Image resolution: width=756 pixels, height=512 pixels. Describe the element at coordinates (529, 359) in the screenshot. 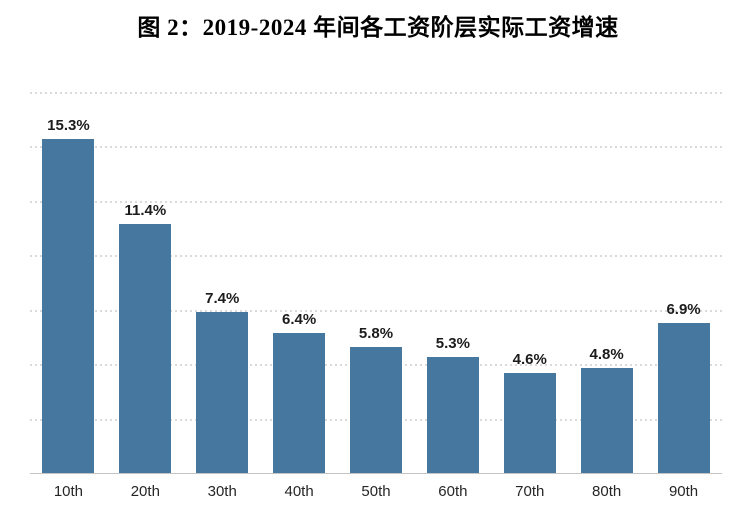

I see `value-label-70th: 4.6%` at that location.